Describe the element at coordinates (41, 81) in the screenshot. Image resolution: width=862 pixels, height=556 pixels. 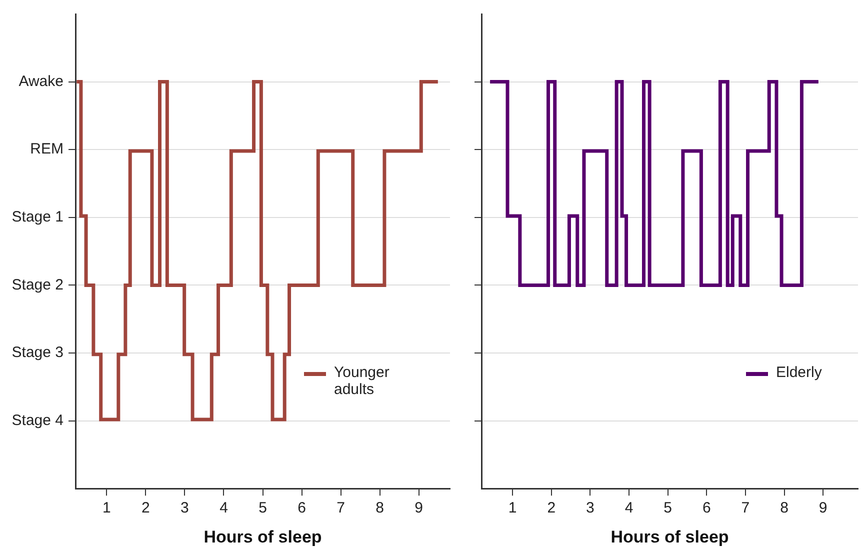
I see `text: Awake` at that location.